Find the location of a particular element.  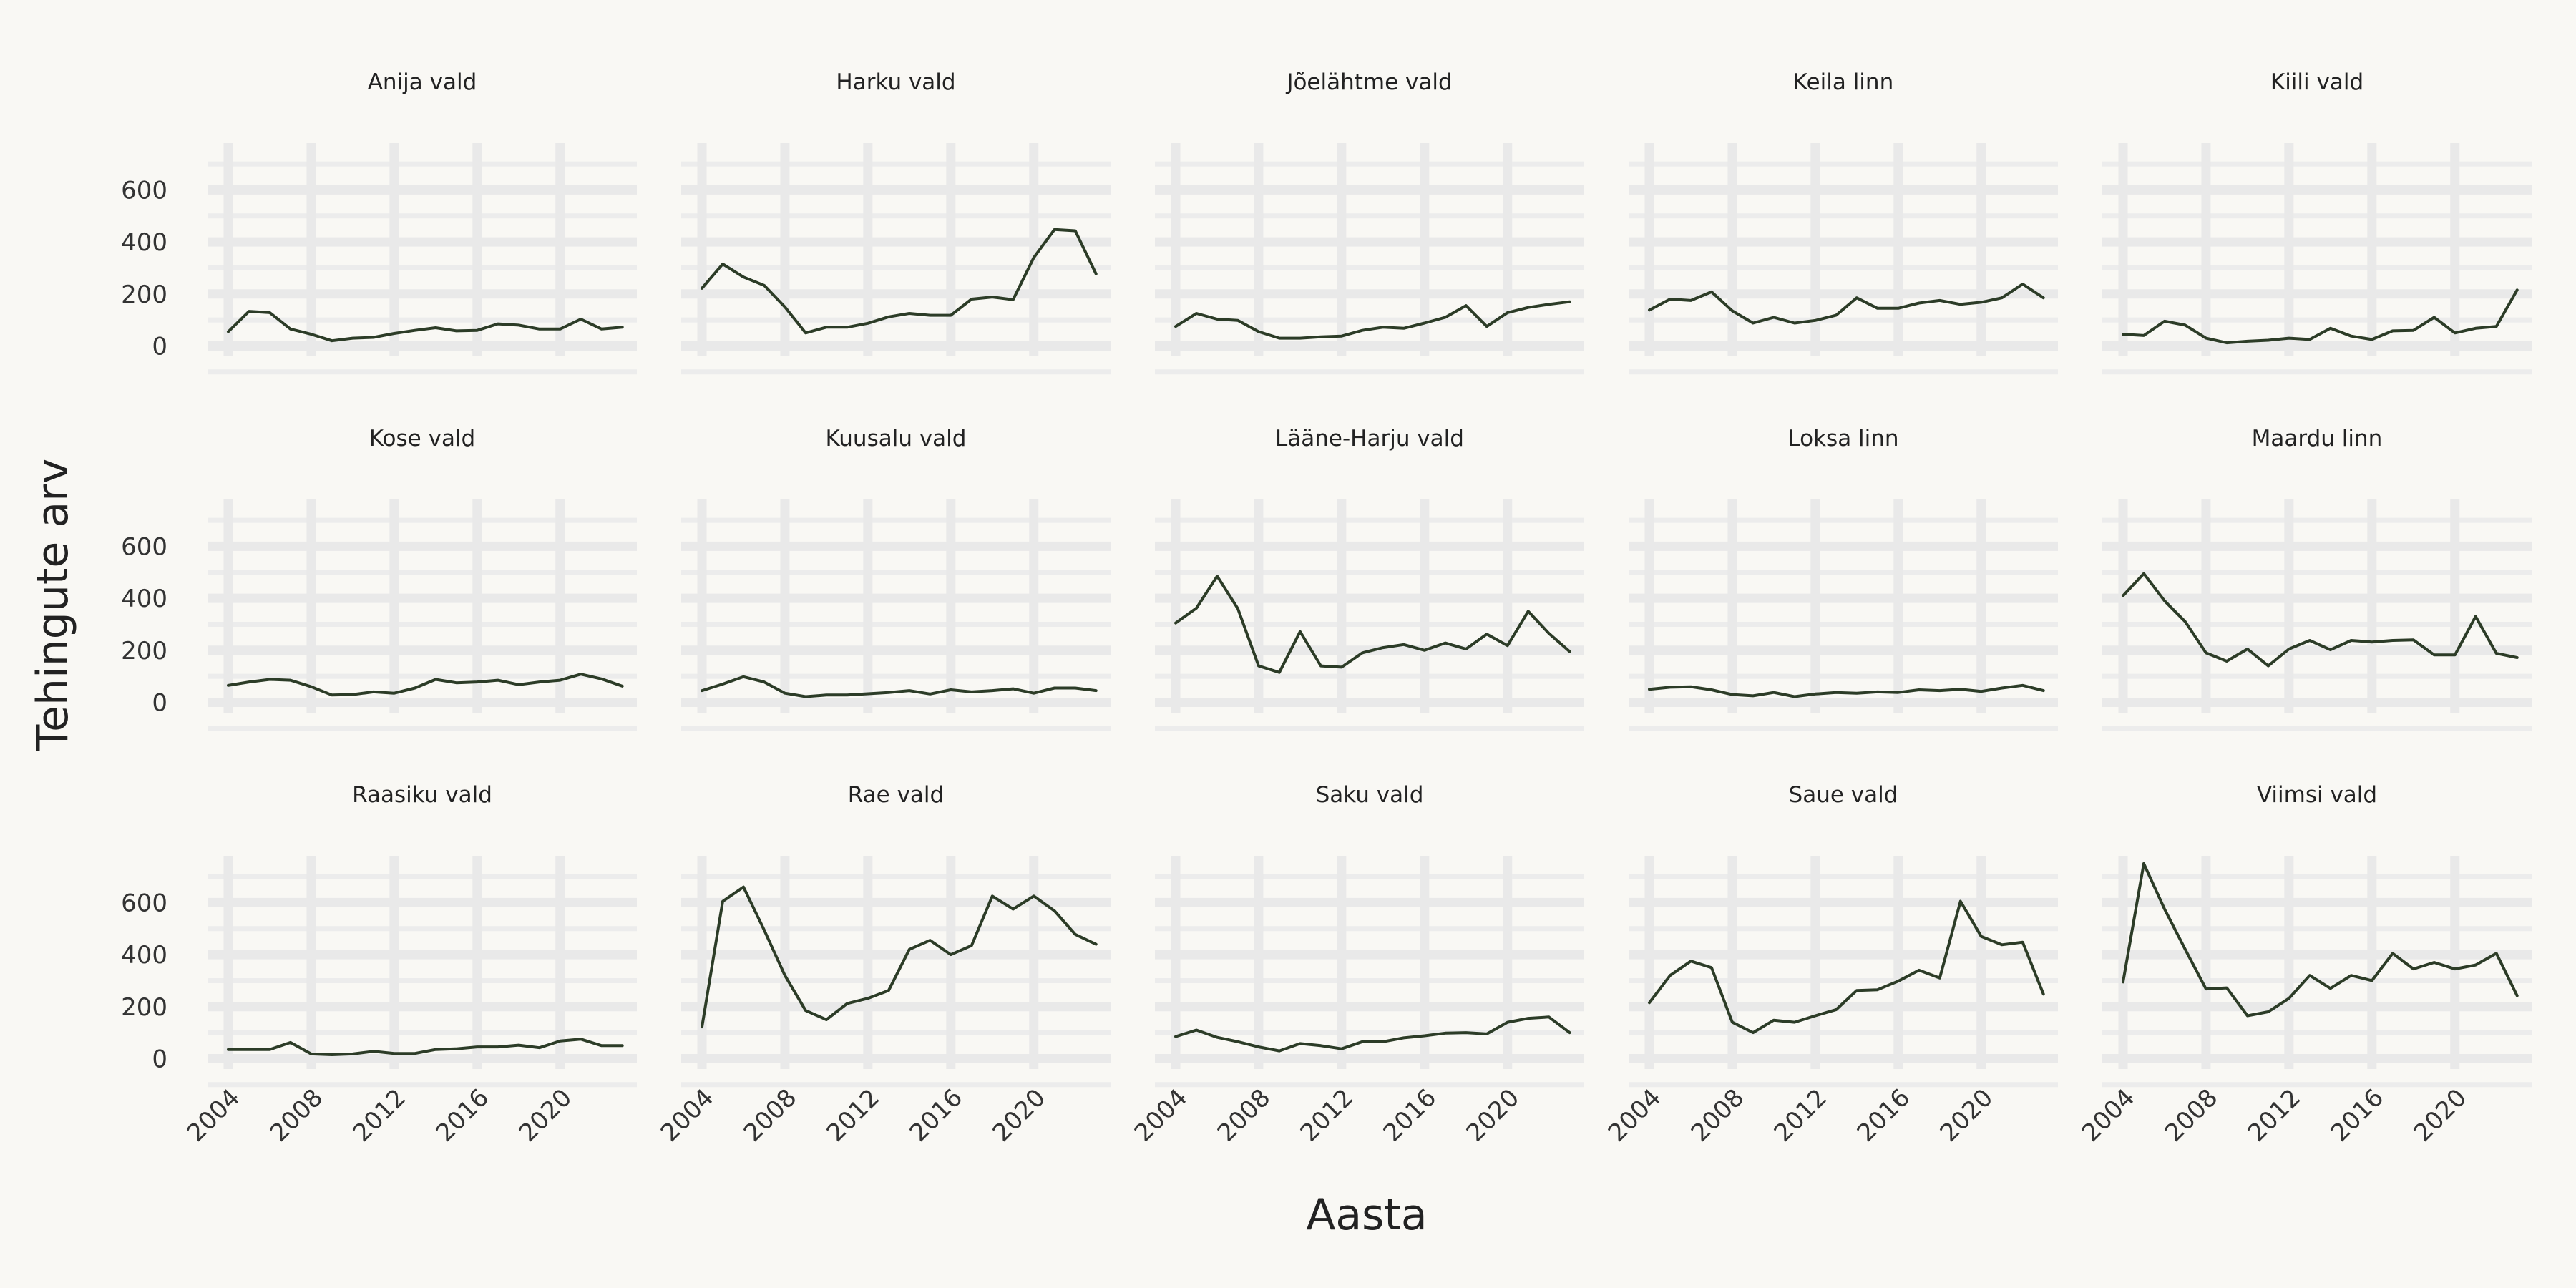

panel: Kose vald 0 200 400 600 is located at coordinates (379, 578).